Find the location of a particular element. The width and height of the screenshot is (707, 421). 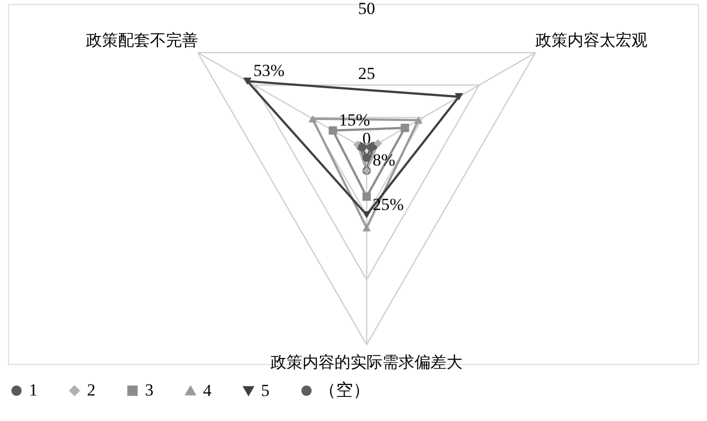

legend-label: 5 is located at coordinates (265, 390).